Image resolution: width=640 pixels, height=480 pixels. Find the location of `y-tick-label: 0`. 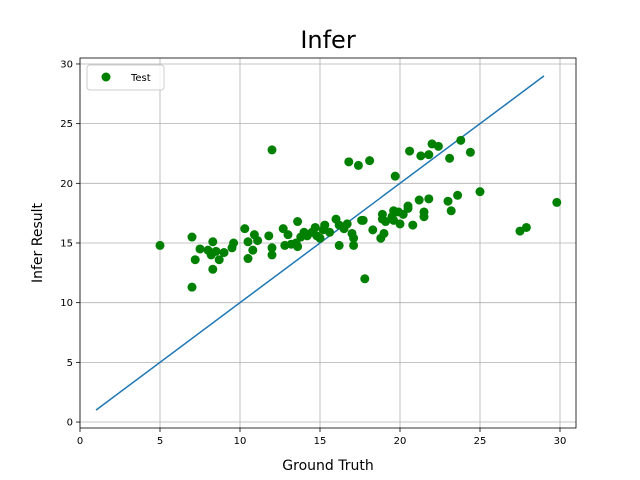

y-tick-label: 0 is located at coordinates (70, 423).